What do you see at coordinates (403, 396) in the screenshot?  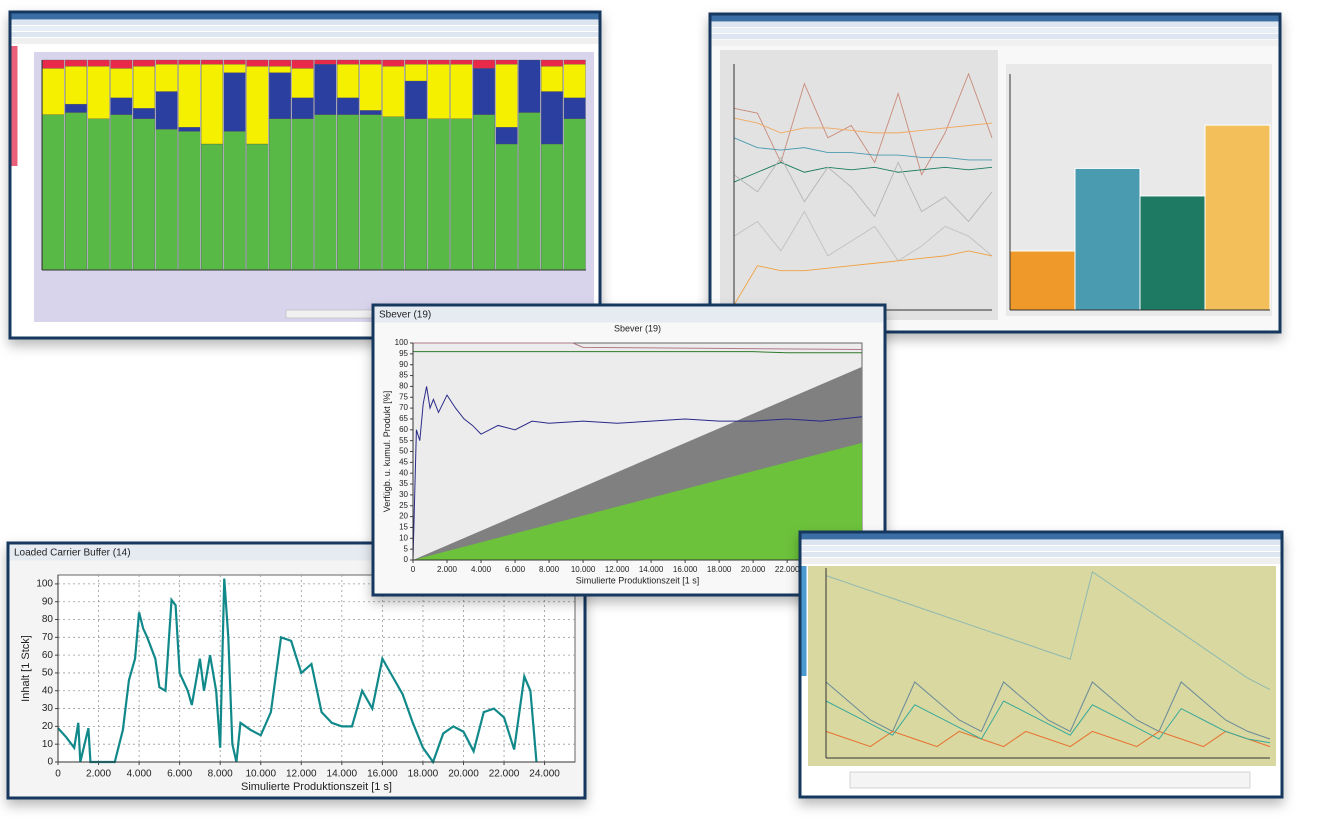 I see `y-tick-label: 75` at bounding box center [403, 396].